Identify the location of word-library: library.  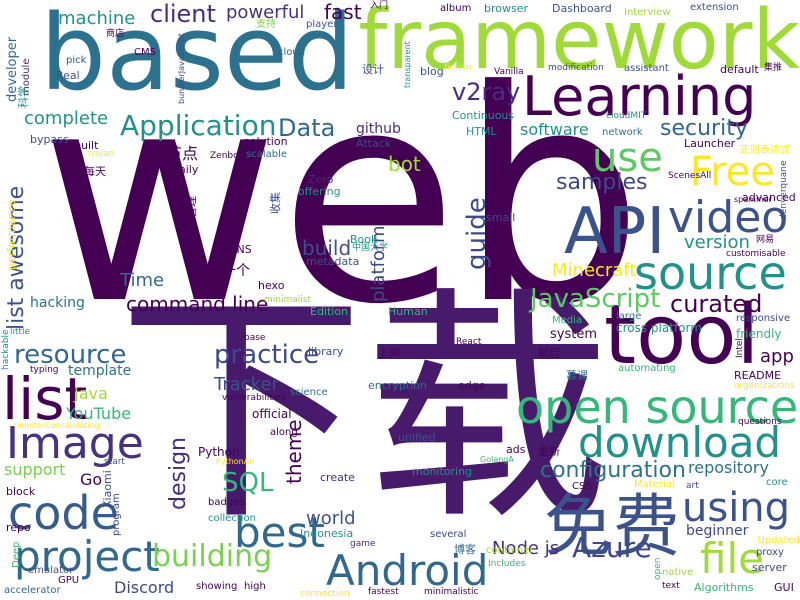
(326, 351).